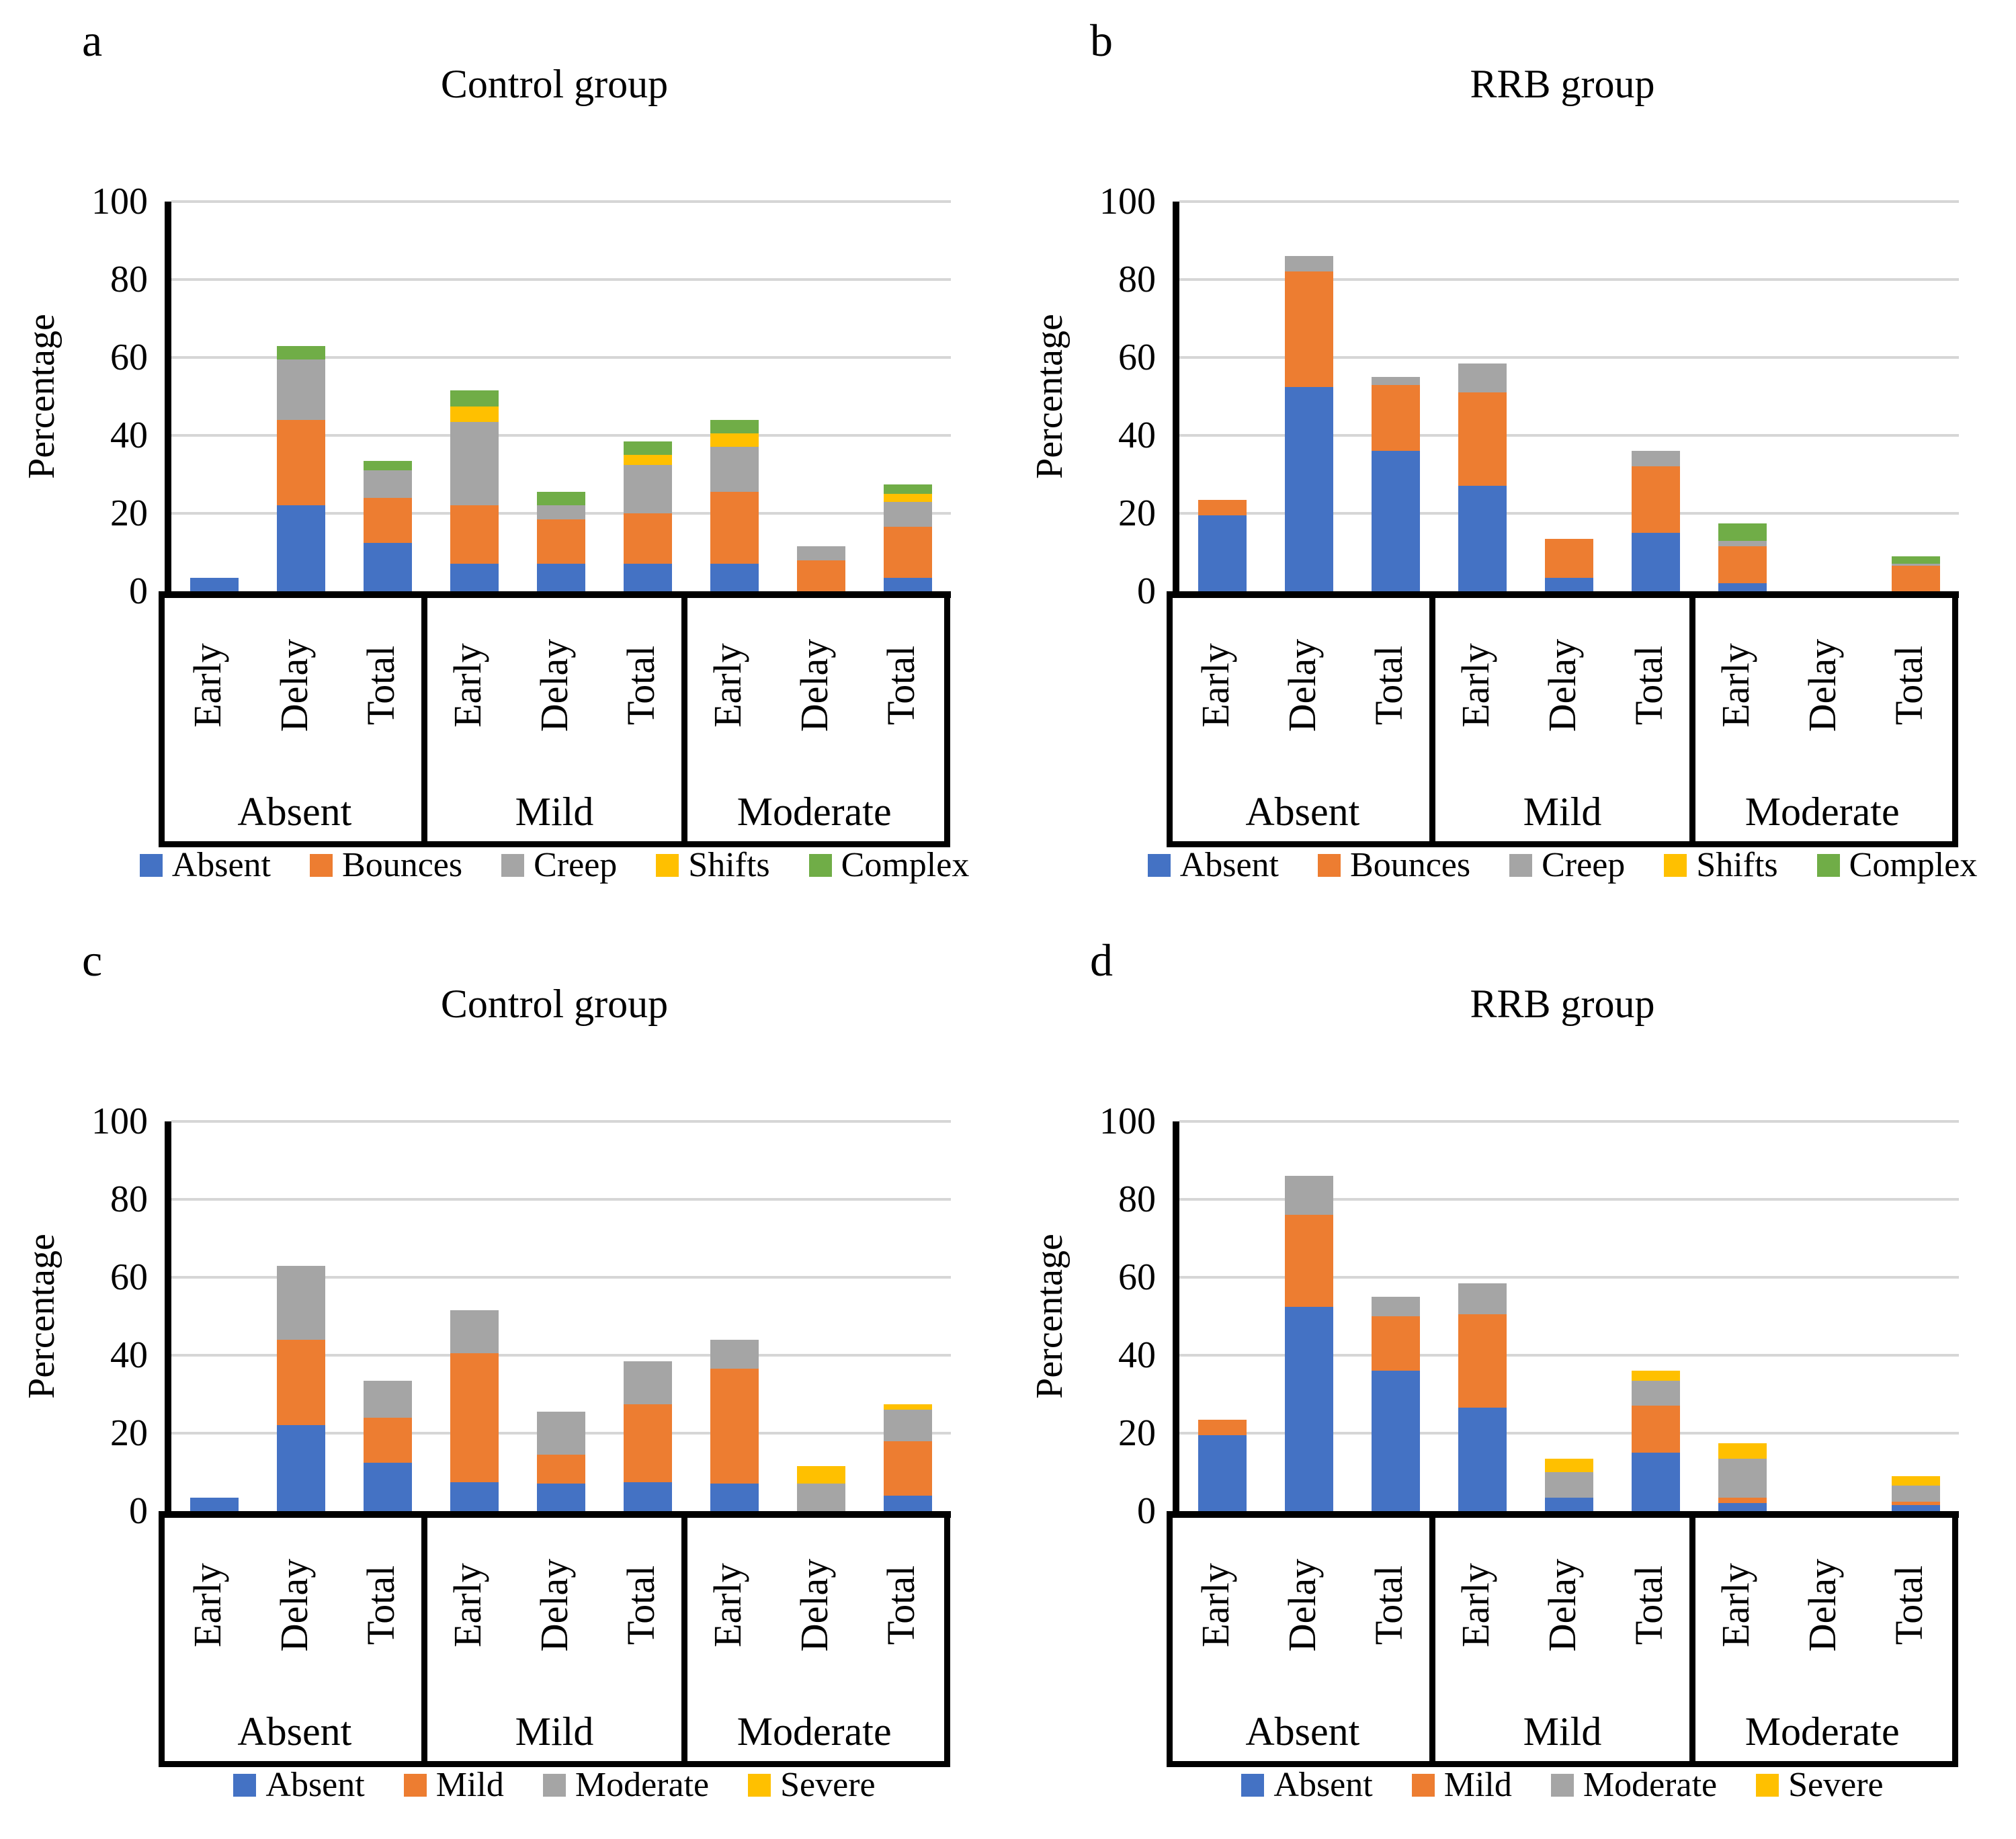 Image resolution: width=2016 pixels, height=1839 pixels. I want to click on legend-swatch-shifts, so click(1676, 865).